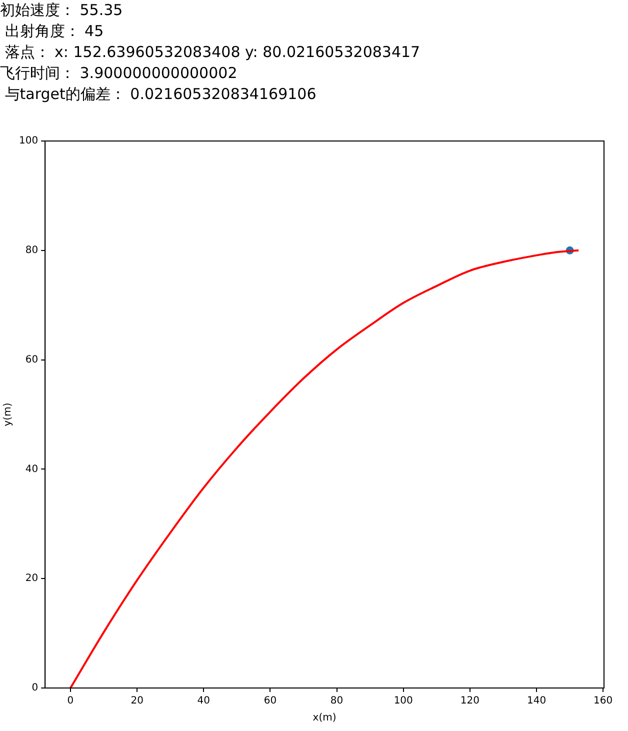  What do you see at coordinates (337, 701) in the screenshot?
I see `x-tick-label: 80` at bounding box center [337, 701].